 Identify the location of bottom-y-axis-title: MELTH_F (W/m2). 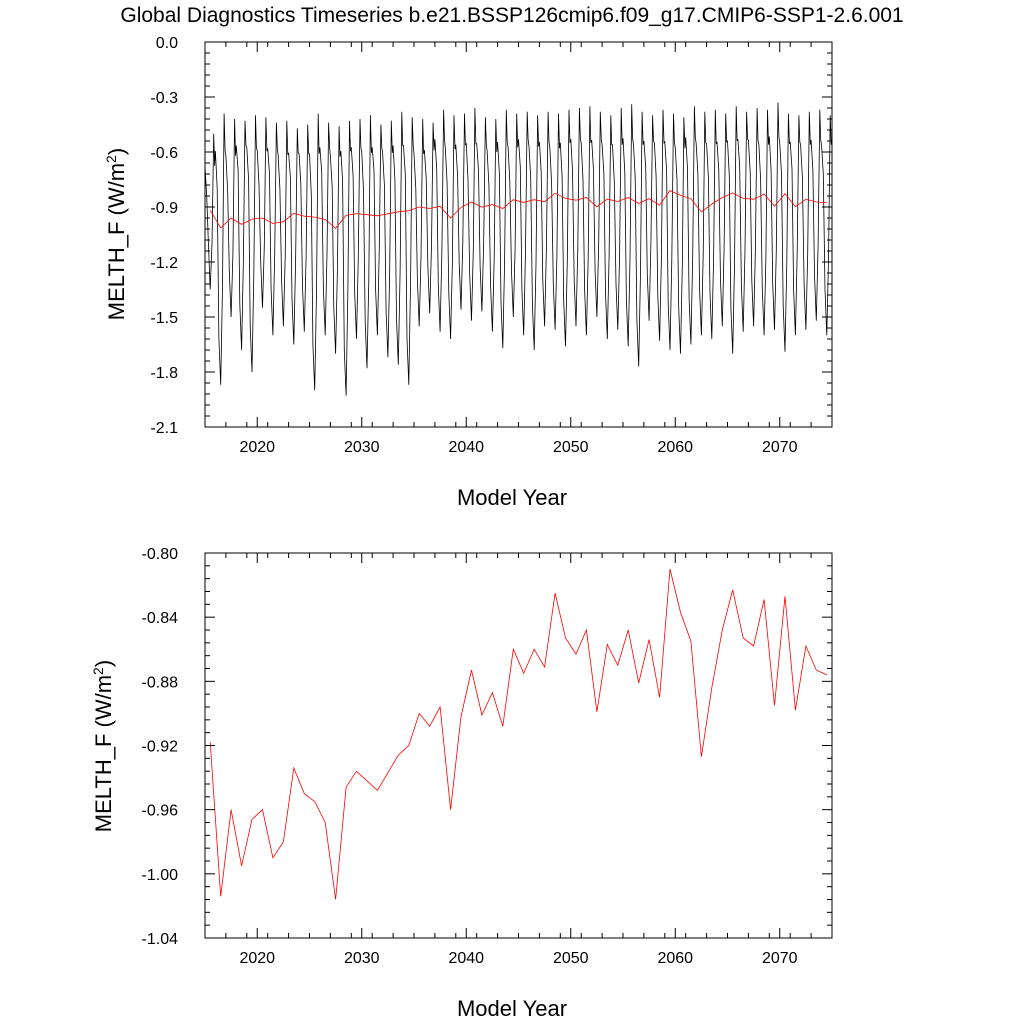
(103, 746).